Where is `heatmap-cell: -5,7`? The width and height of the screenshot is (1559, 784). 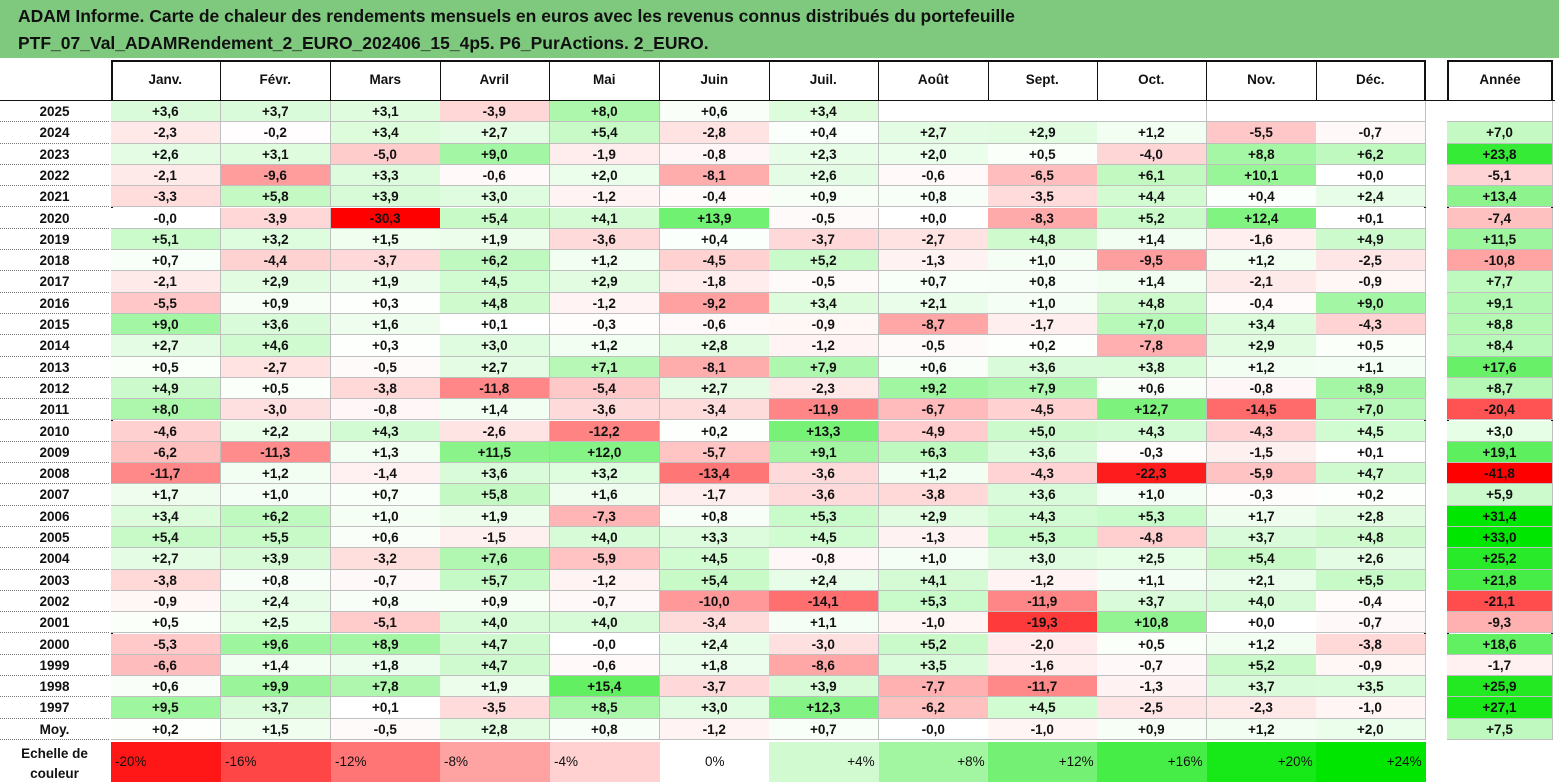
heatmap-cell: -5,7 is located at coordinates (715, 452).